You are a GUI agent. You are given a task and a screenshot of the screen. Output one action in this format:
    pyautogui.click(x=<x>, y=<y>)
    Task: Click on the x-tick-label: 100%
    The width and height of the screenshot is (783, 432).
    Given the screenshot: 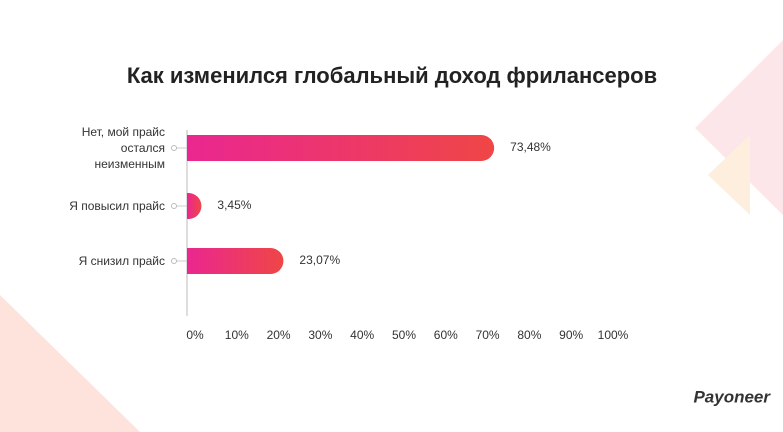 What is the action you would take?
    pyautogui.click(x=613, y=335)
    